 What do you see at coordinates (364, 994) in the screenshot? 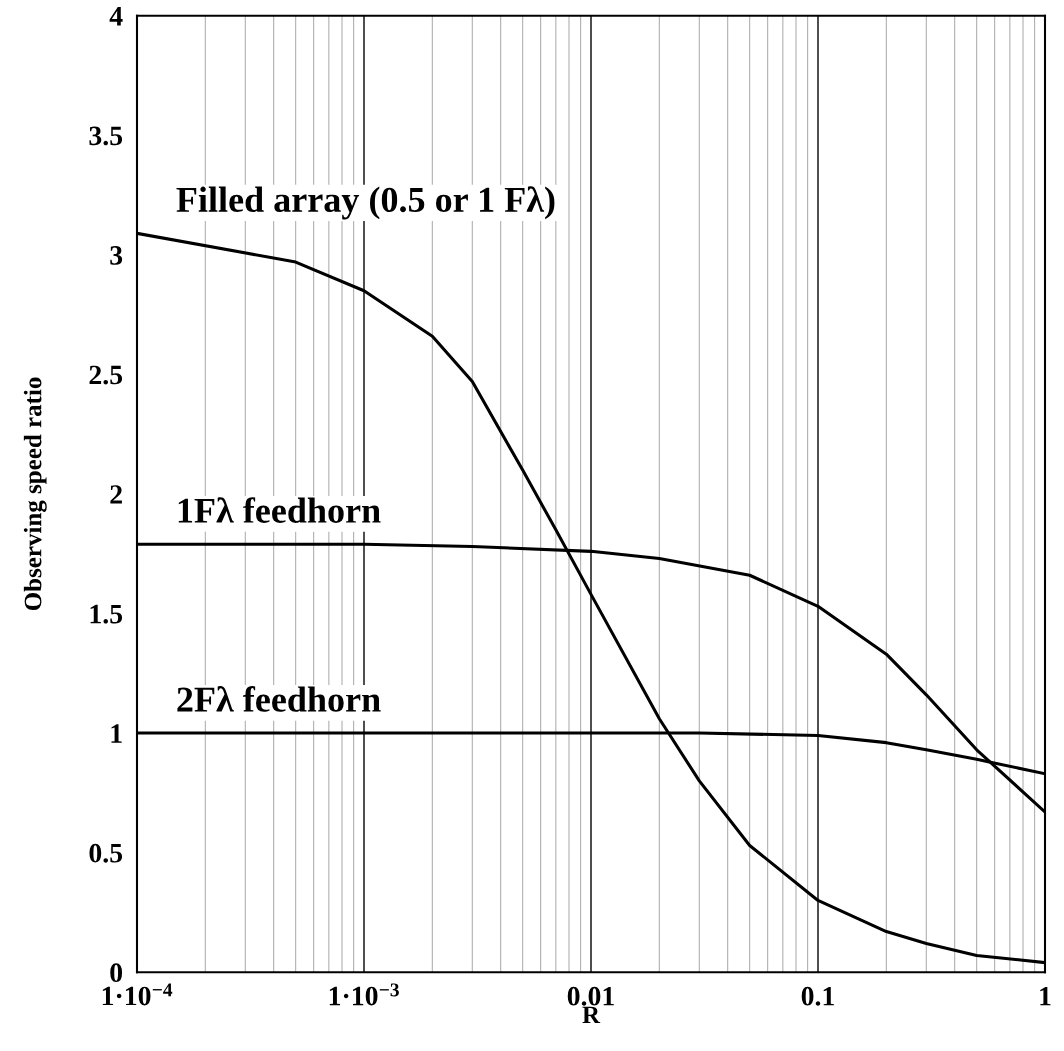
I see `x-tick-label: 1·10$^{−3}$` at bounding box center [364, 994].